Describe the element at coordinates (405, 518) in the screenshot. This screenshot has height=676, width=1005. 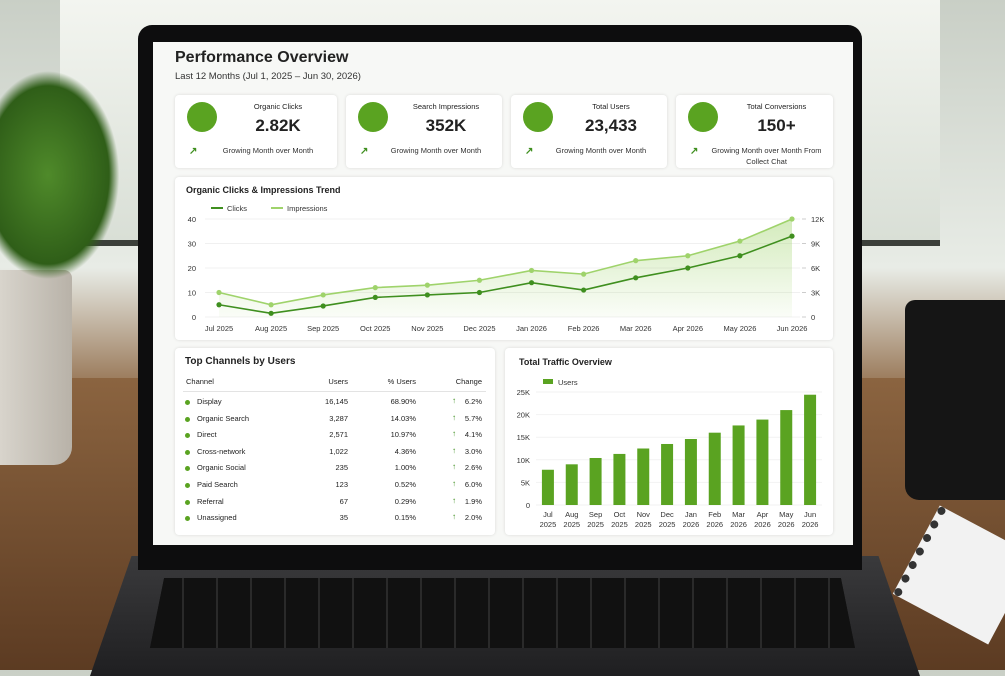
I see `table-cell: 0.15%` at that location.